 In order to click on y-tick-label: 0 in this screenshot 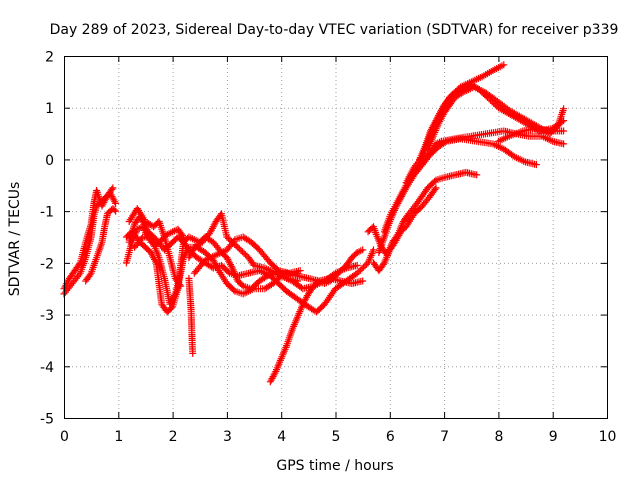, I will do `click(49, 161)`.